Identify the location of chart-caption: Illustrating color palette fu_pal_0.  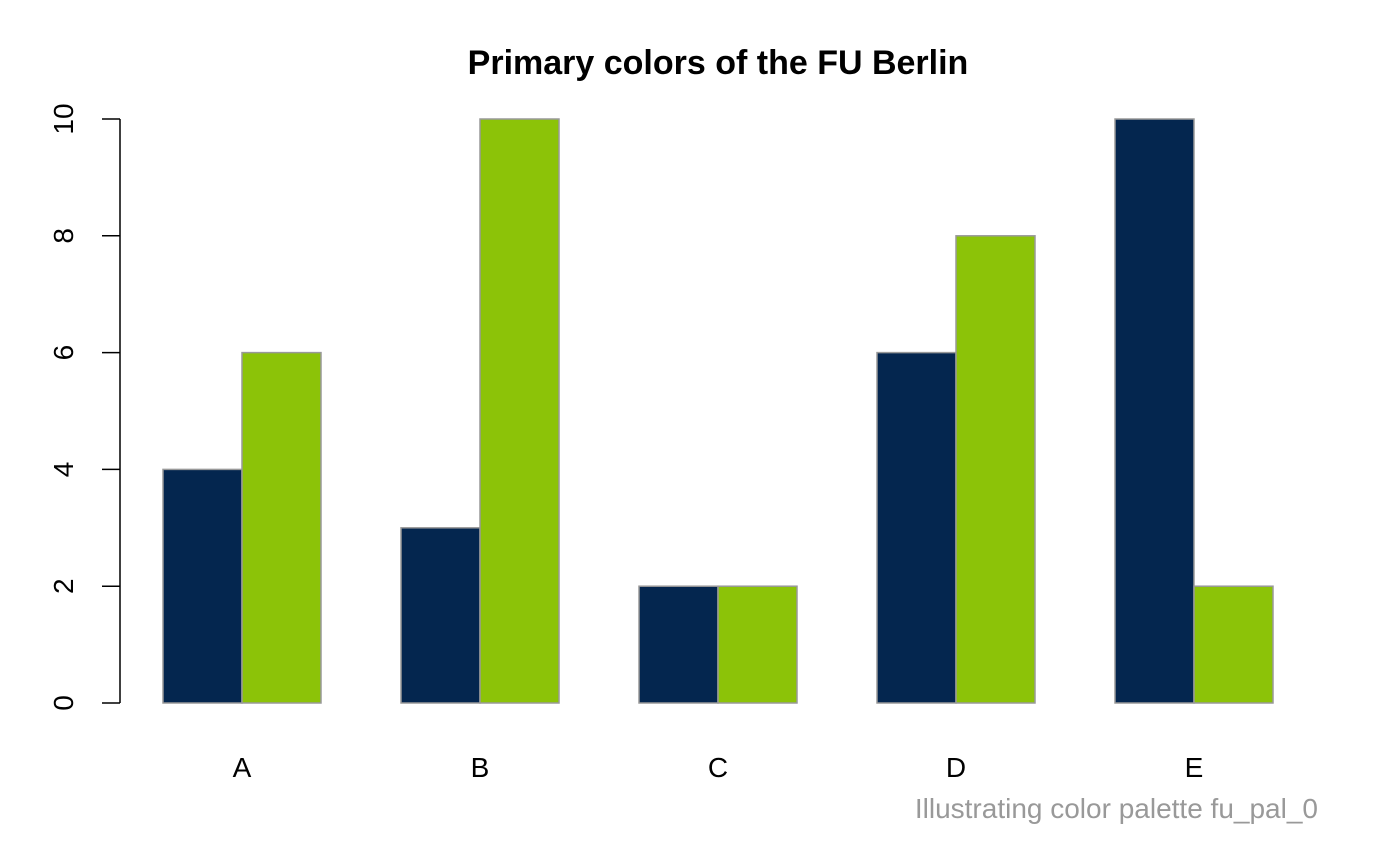
(1116, 808).